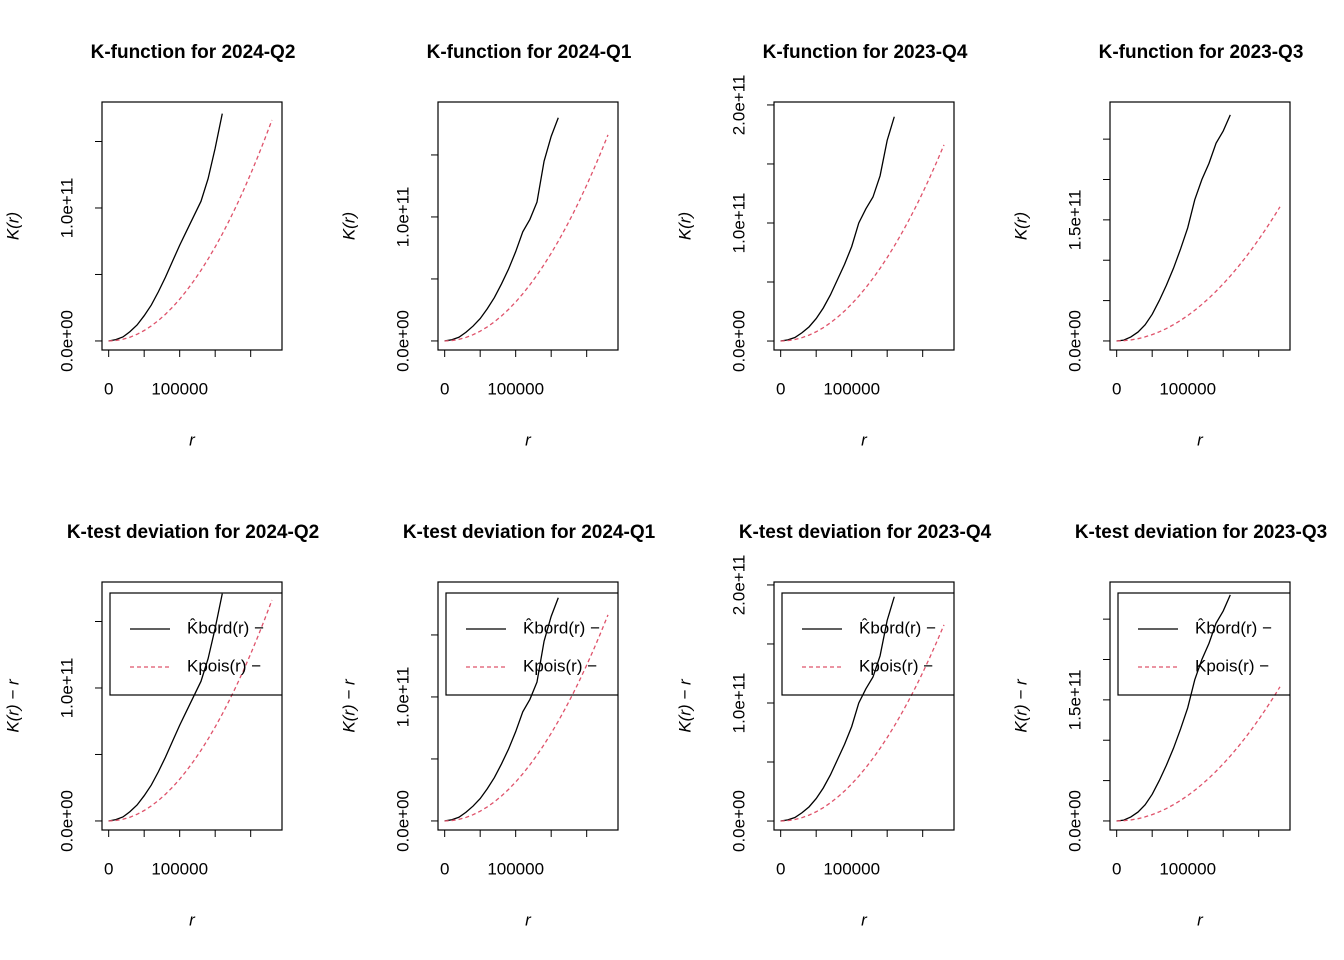 This screenshot has width=1344, height=960. I want to click on chart-title: K-function for 2023-Q4, so click(865, 52).